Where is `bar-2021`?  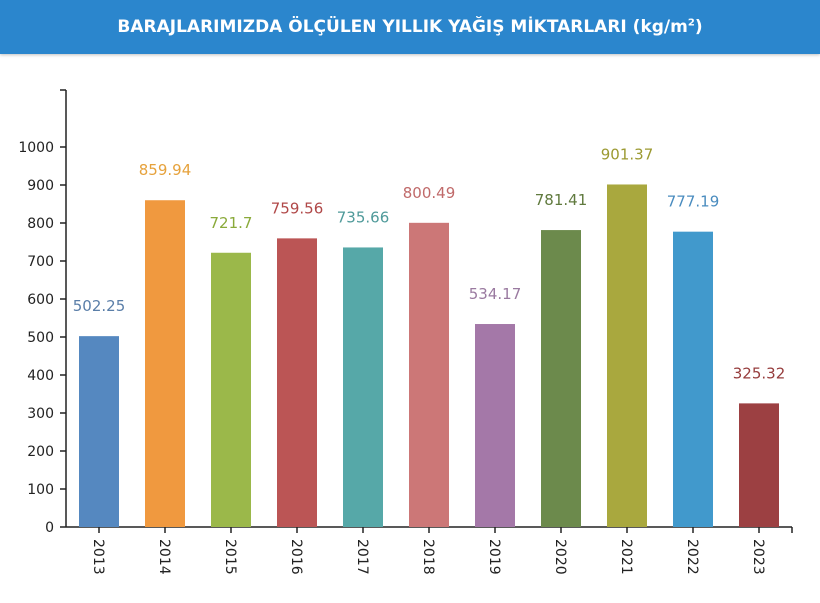
bar-2021 is located at coordinates (627, 355).